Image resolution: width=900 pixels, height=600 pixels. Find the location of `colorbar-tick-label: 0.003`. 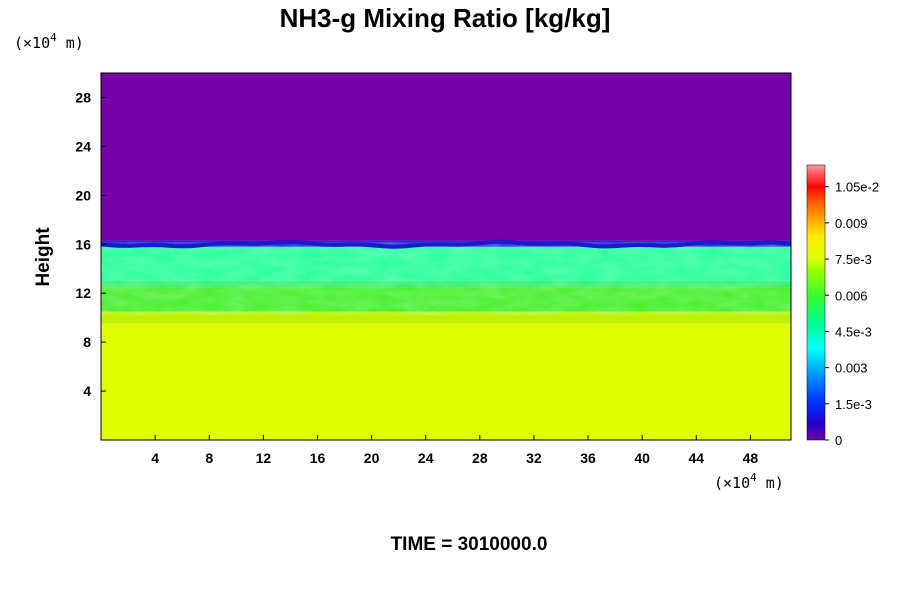

colorbar-tick-label: 0.003 is located at coordinates (851, 368).